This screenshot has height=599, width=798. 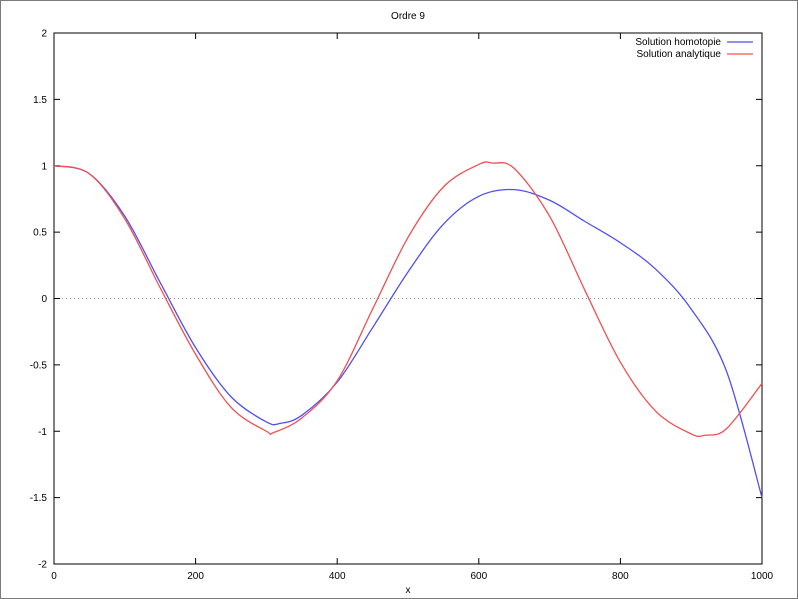 I want to click on y-tick-label: -1.5, so click(x=39, y=498).